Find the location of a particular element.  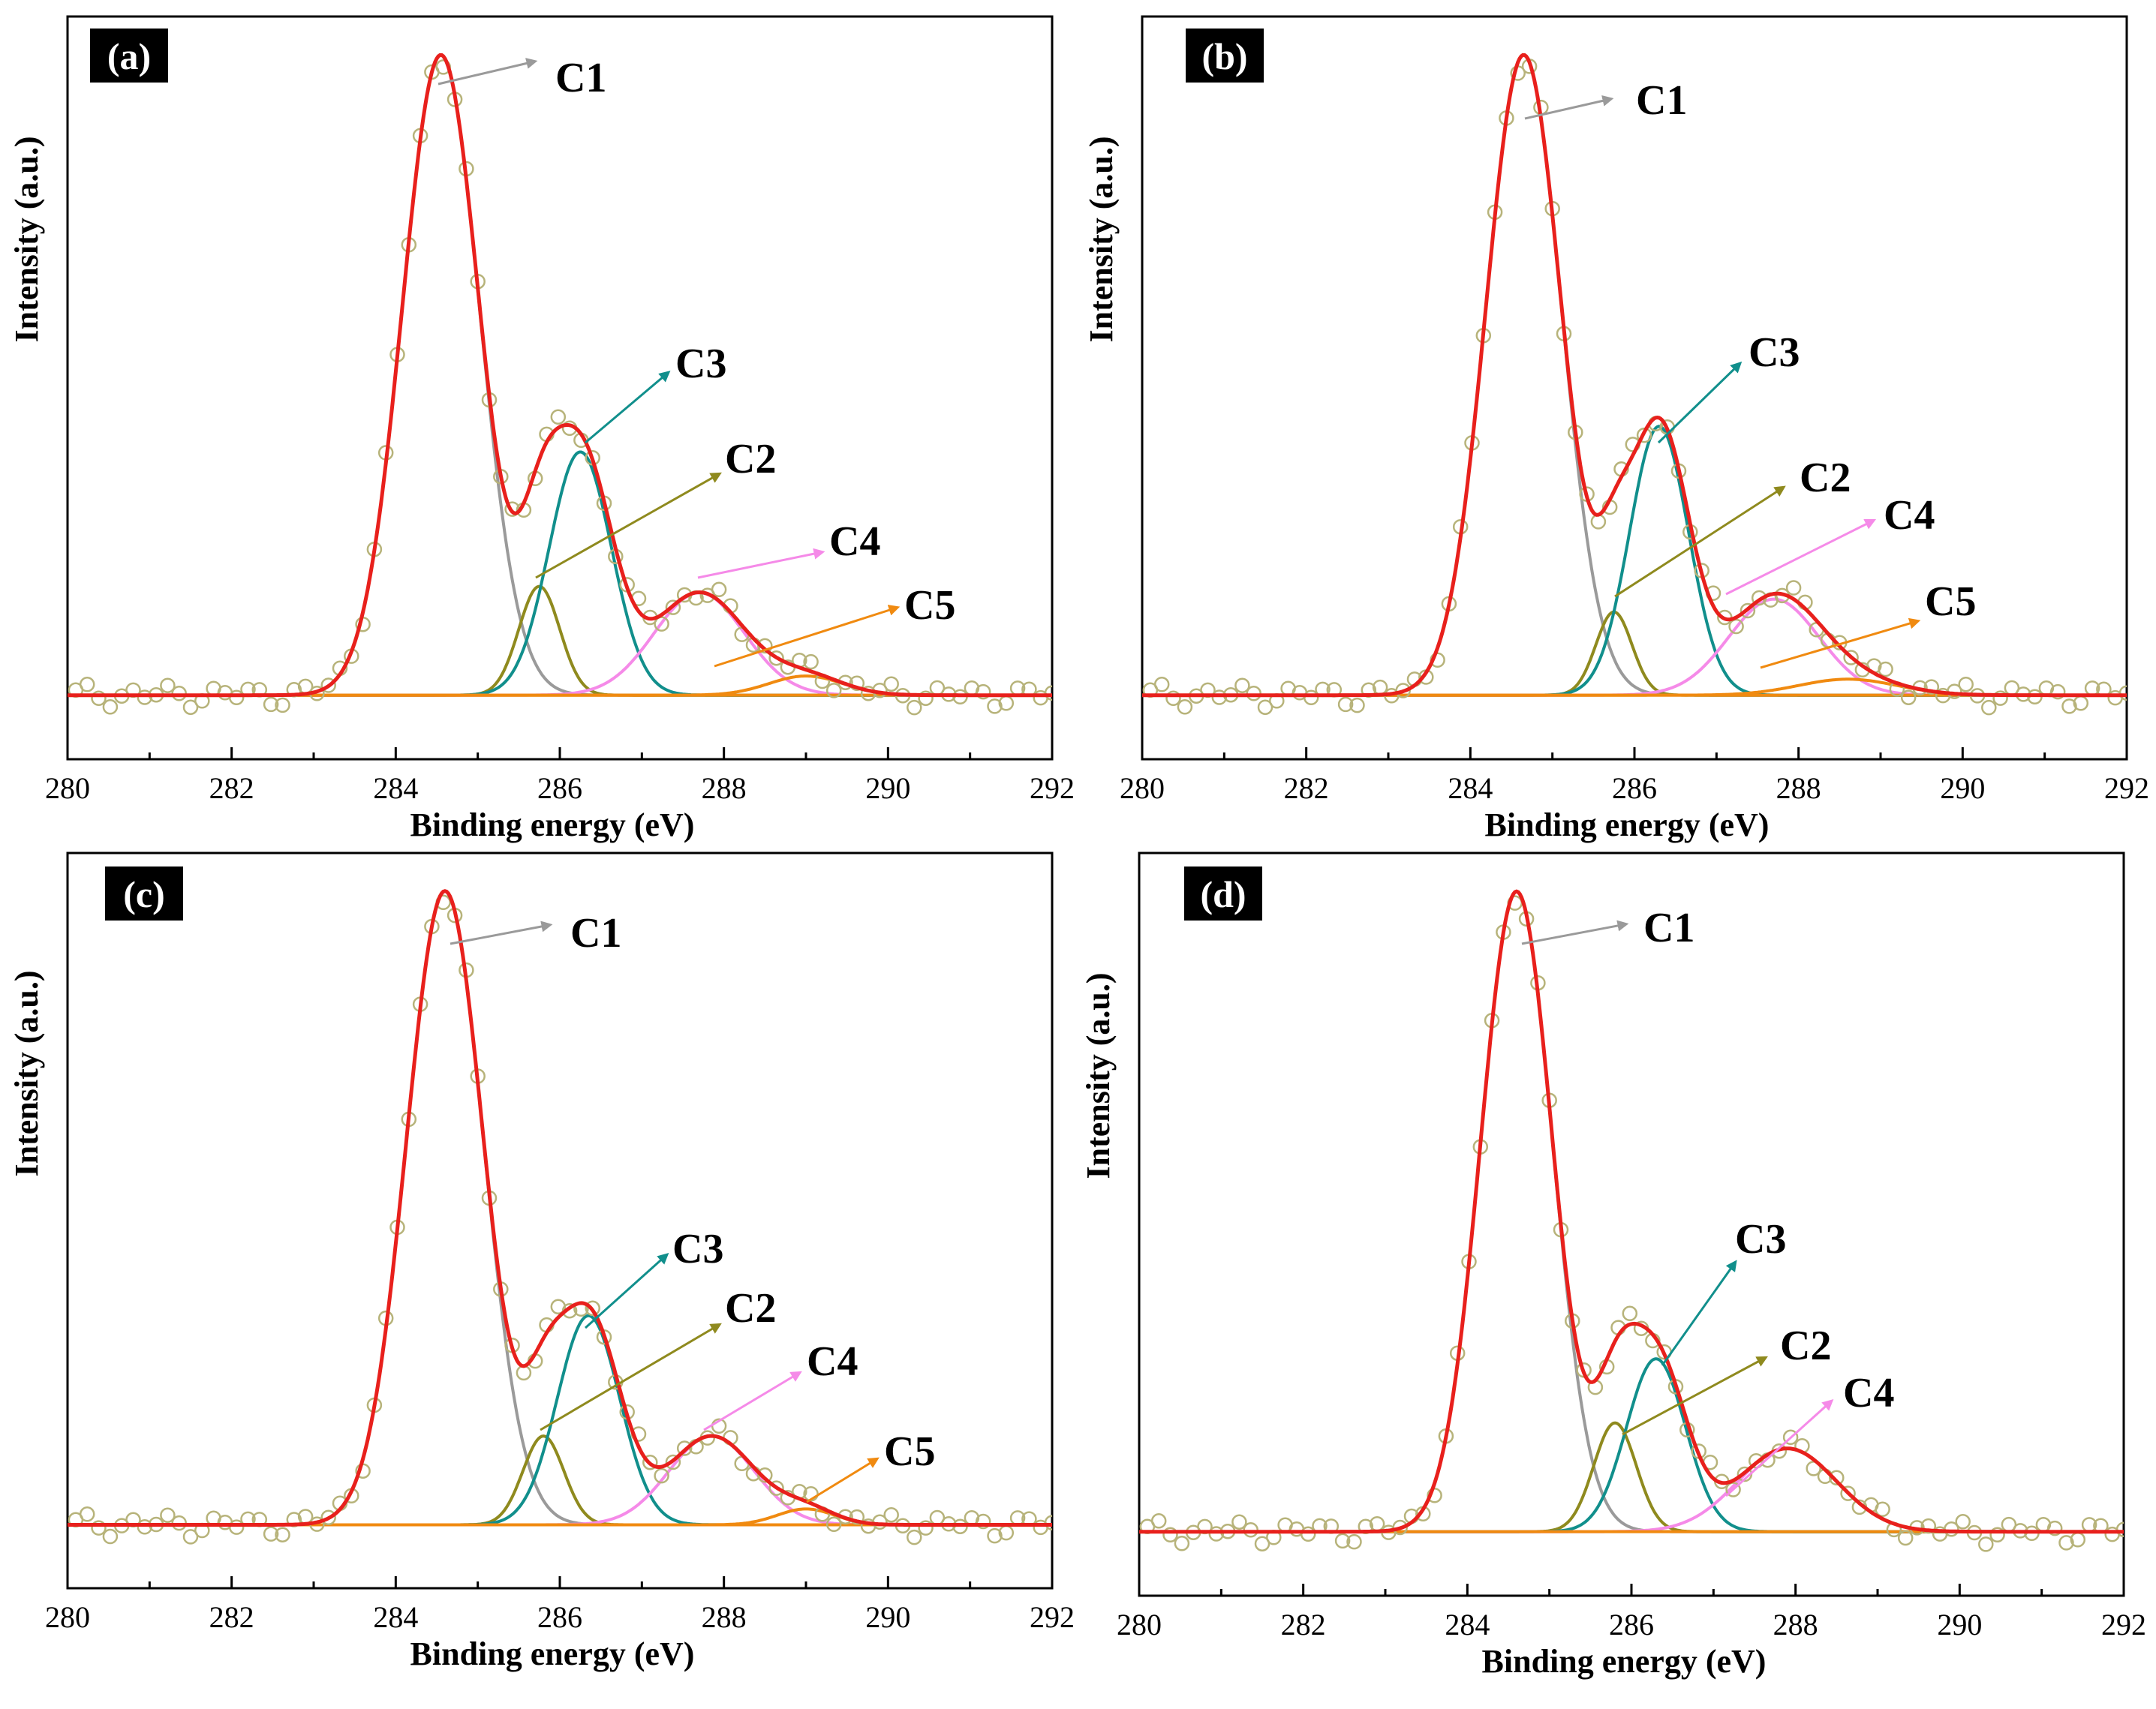

annotation-label-C4: C4 is located at coordinates (854, 541).